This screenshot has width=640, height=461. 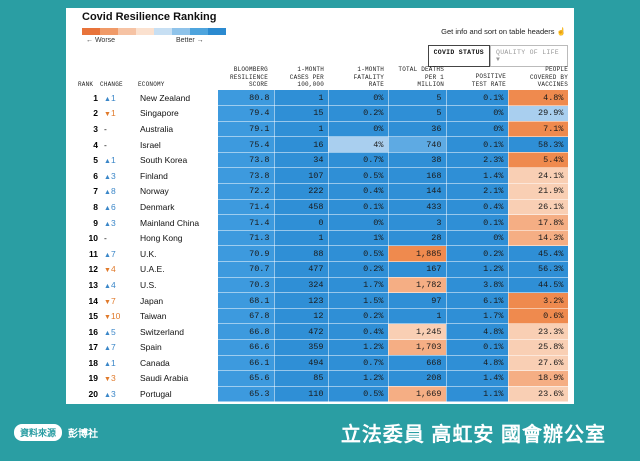 What do you see at coordinates (538, 222) in the screenshot?
I see `vaccines-cell: 17.8%` at bounding box center [538, 222].